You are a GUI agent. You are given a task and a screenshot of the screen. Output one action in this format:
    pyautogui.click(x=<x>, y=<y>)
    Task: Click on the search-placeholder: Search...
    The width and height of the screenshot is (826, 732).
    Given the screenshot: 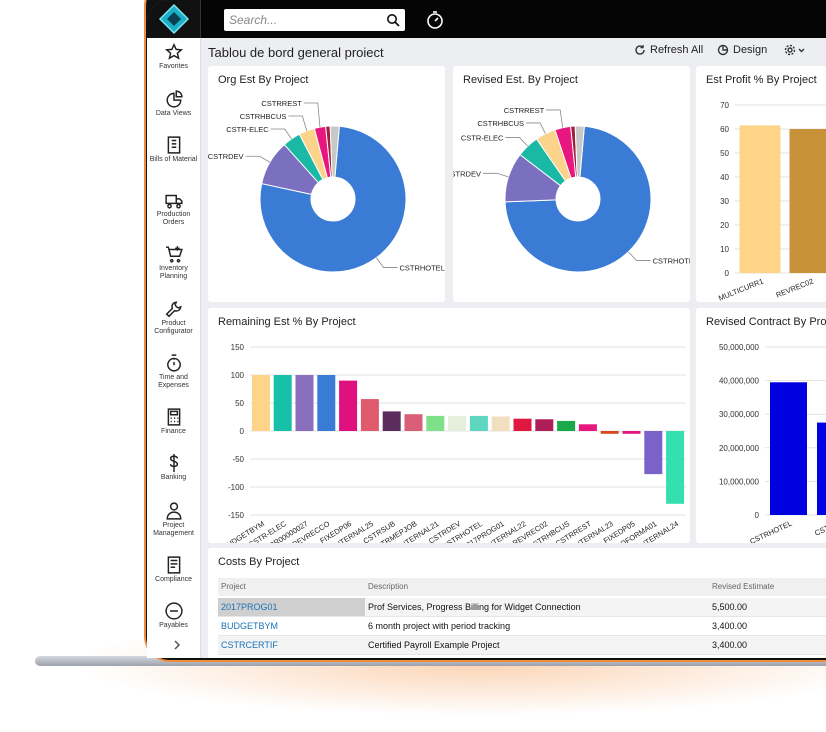 What is the action you would take?
    pyautogui.click(x=253, y=20)
    